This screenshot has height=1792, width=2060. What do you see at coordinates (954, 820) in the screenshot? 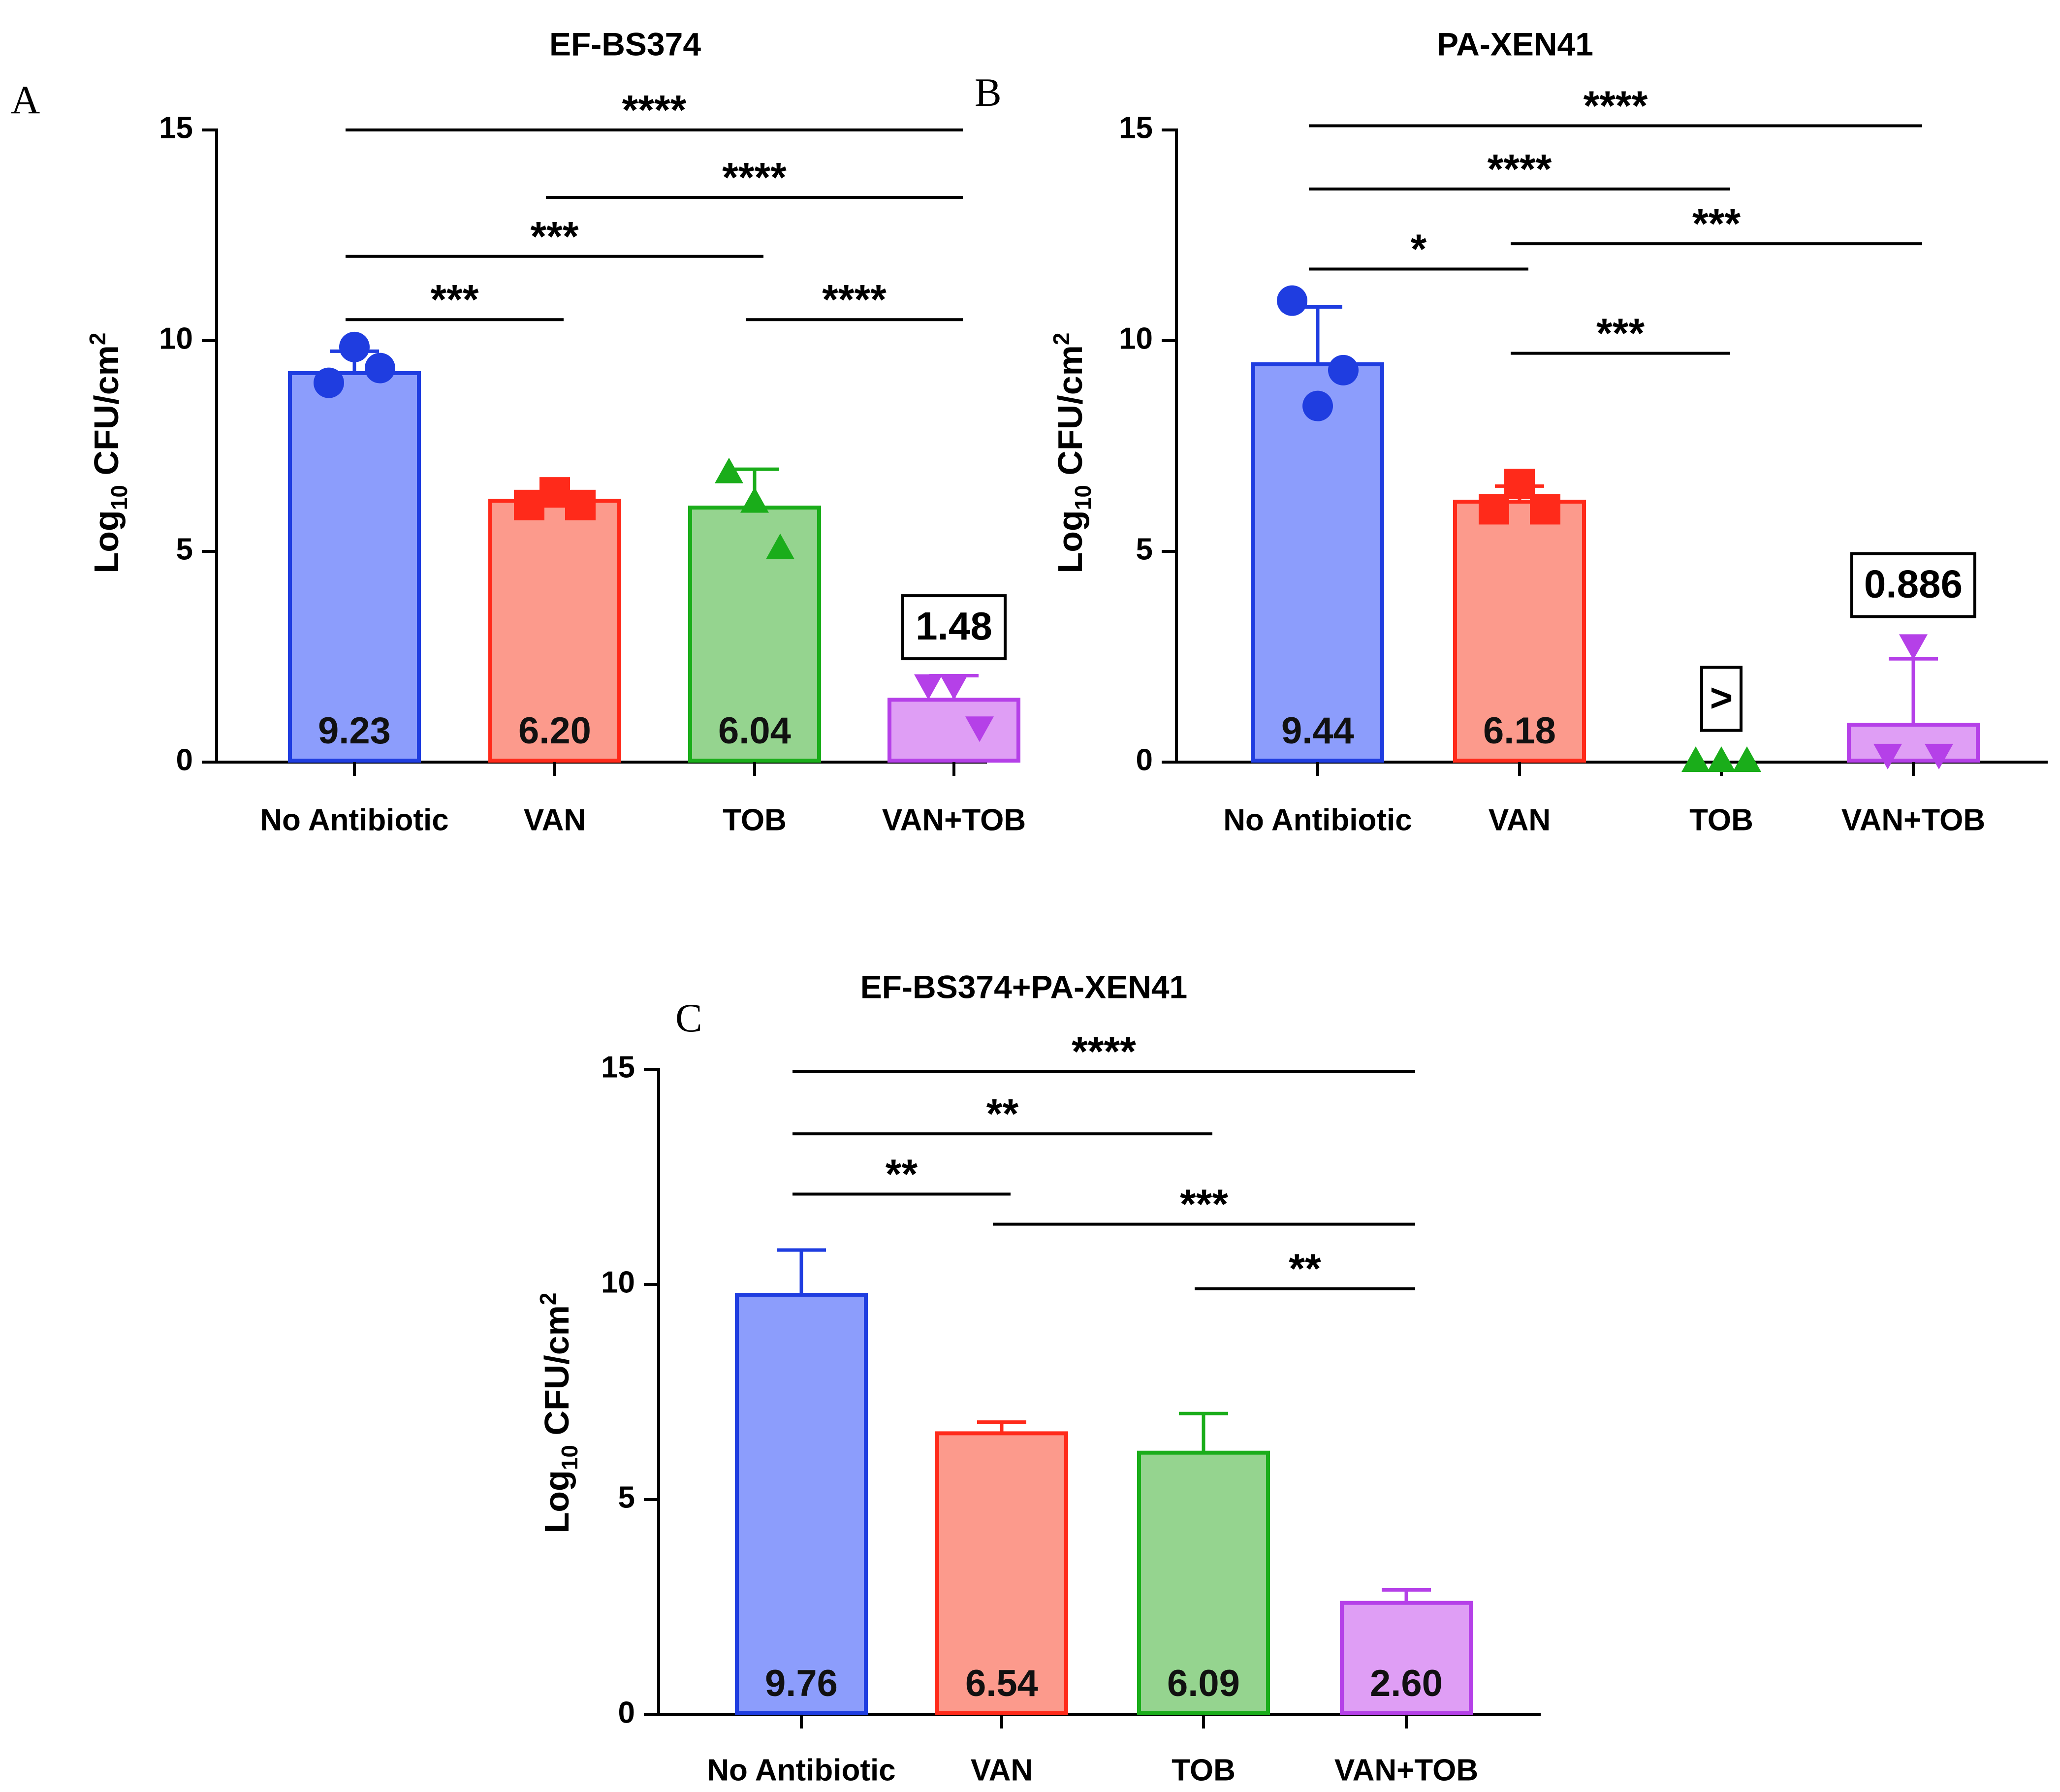
I see `panel-a-x-tick-label: VAN+TOB` at bounding box center [954, 820].